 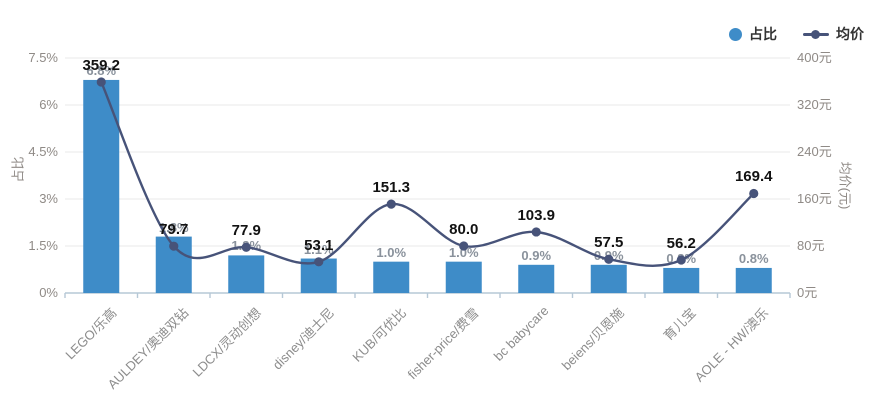 I want to click on x-axis-category-label: bc babycare, so click(x=521, y=333).